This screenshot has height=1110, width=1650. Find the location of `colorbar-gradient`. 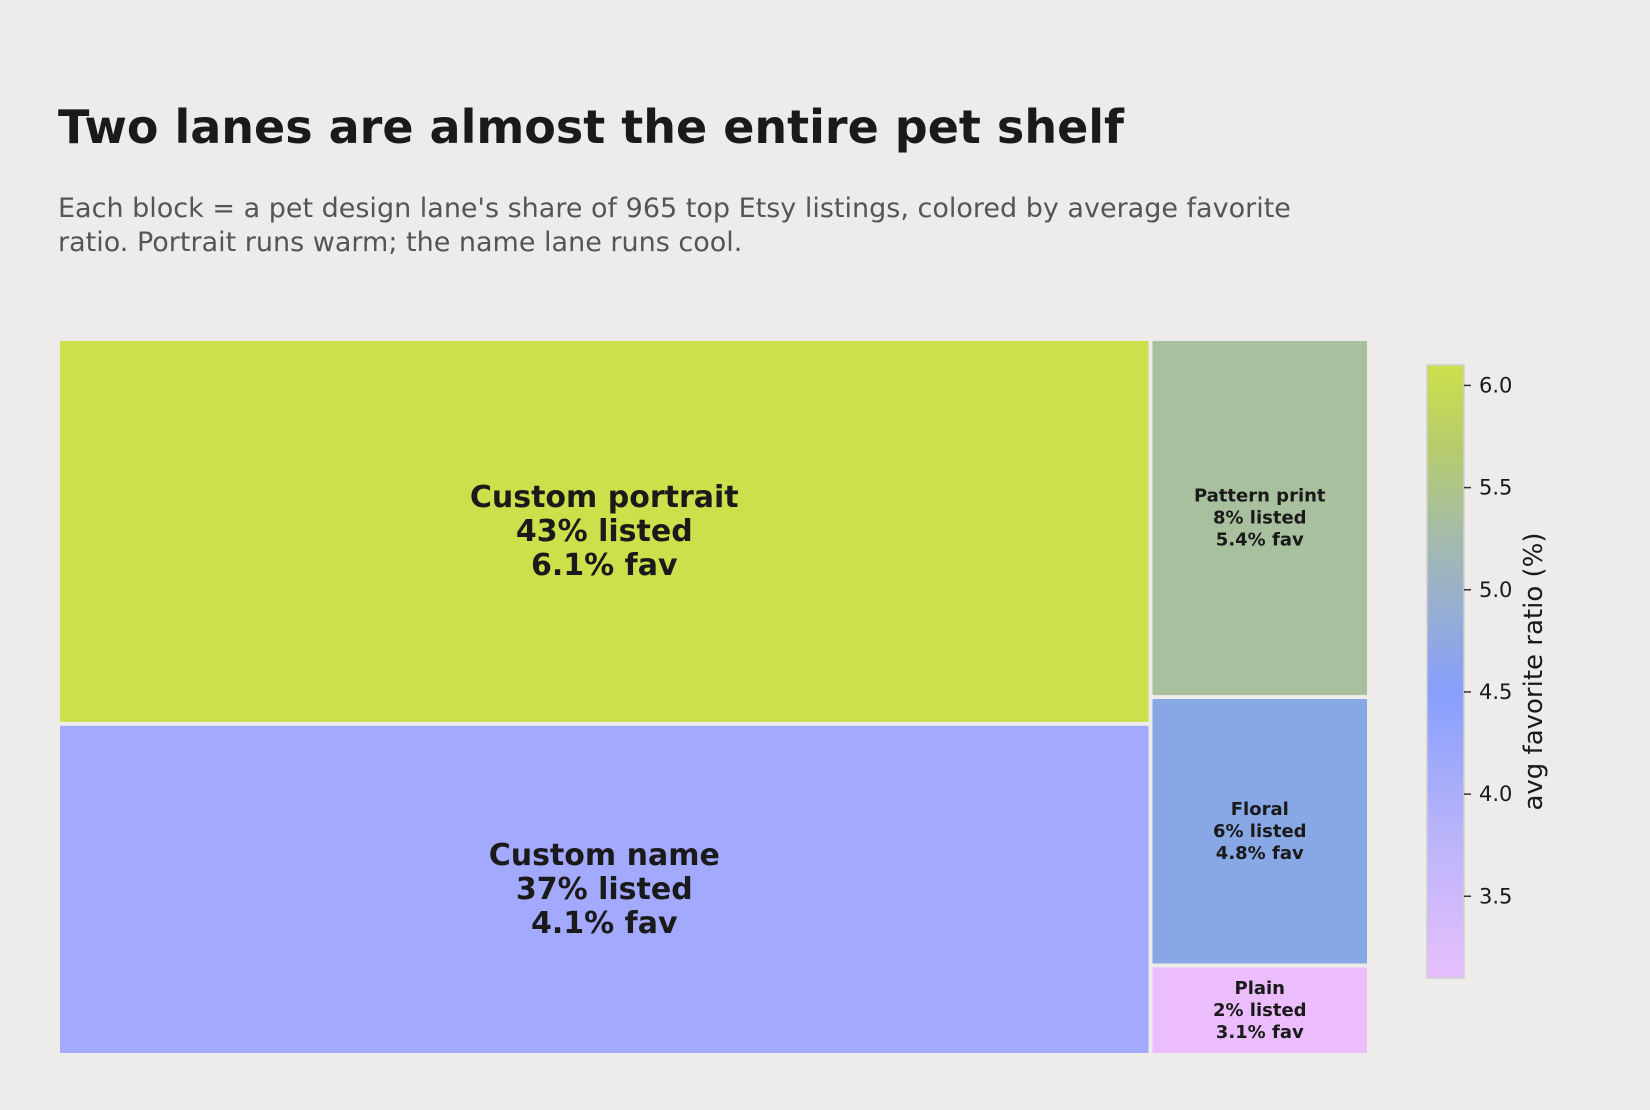

colorbar-gradient is located at coordinates (1445, 671).